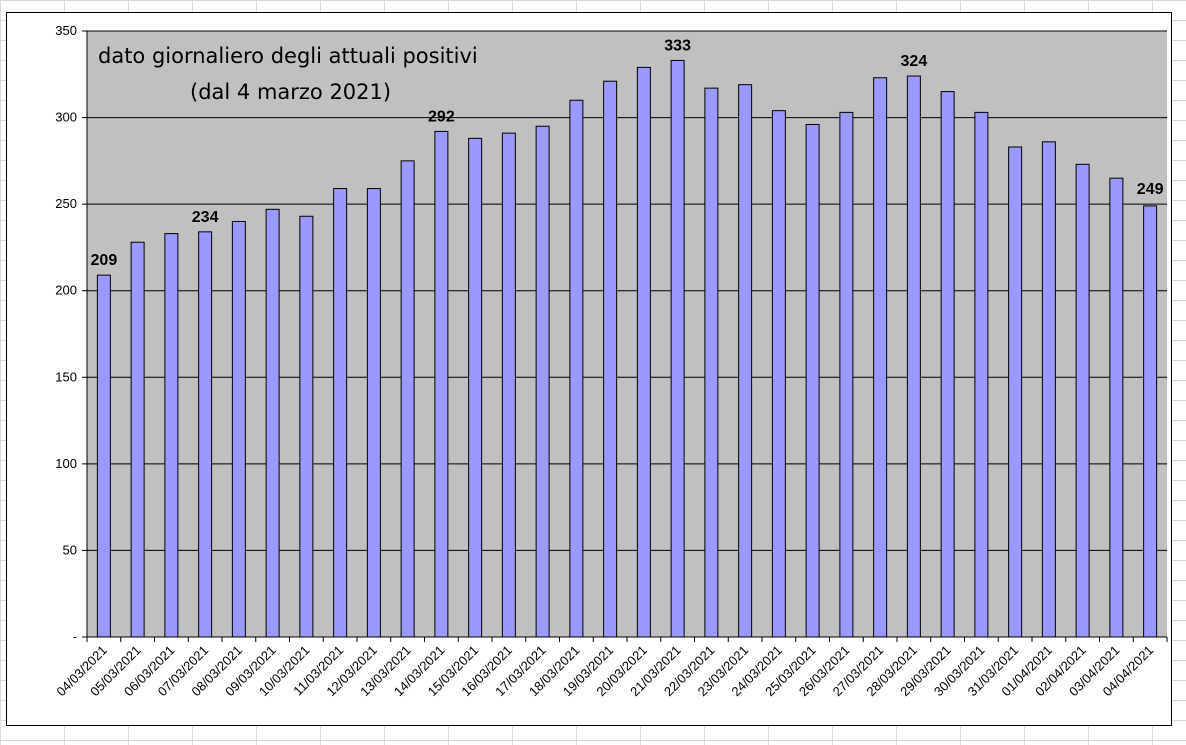 The height and width of the screenshot is (745, 1186). What do you see at coordinates (66, 376) in the screenshot?
I see `y-tick-label: 150` at bounding box center [66, 376].